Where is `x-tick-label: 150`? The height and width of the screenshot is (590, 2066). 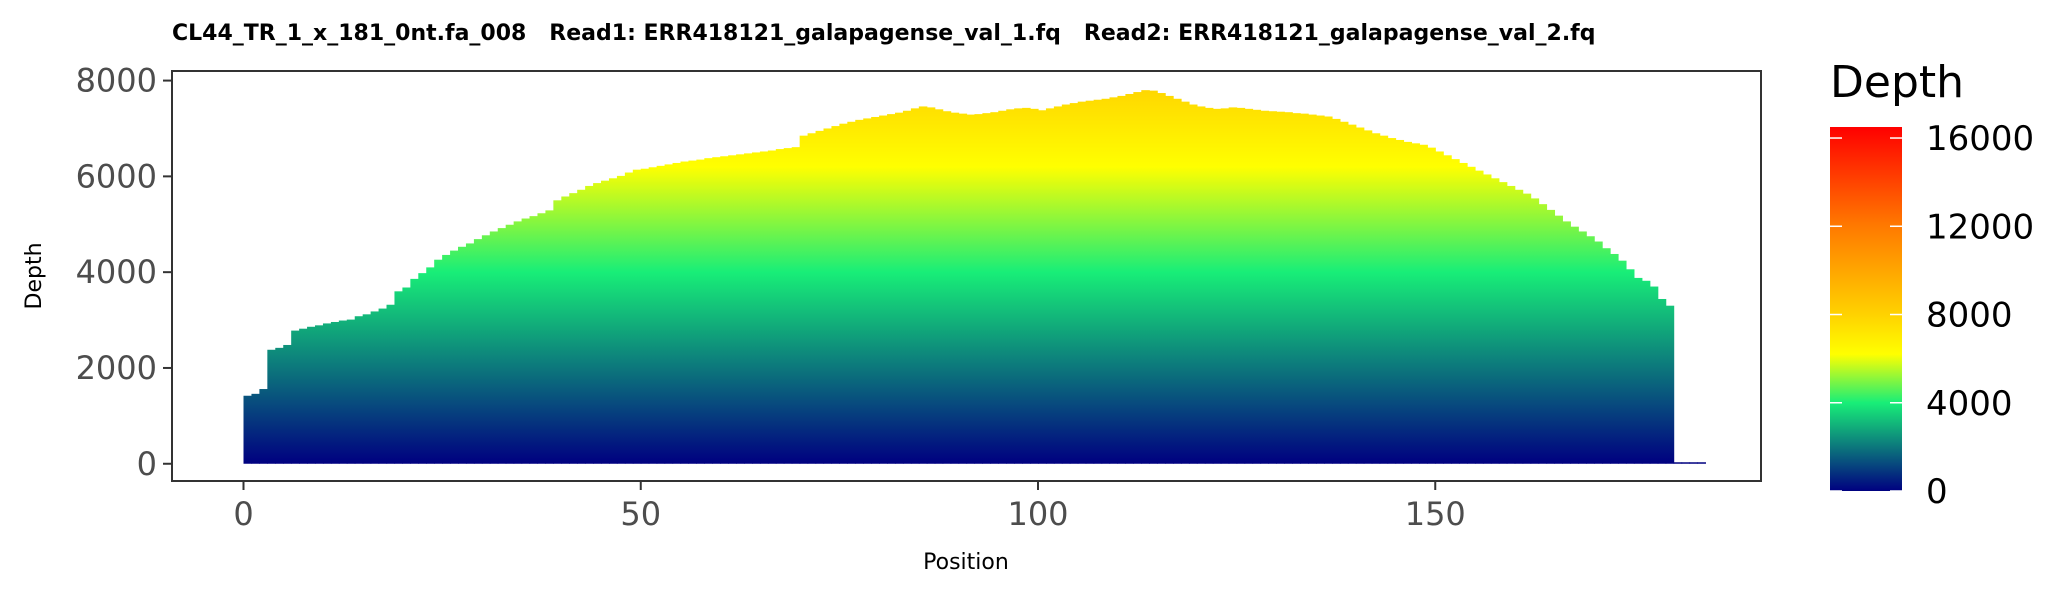
x-tick-label: 150 is located at coordinates (1435, 514).